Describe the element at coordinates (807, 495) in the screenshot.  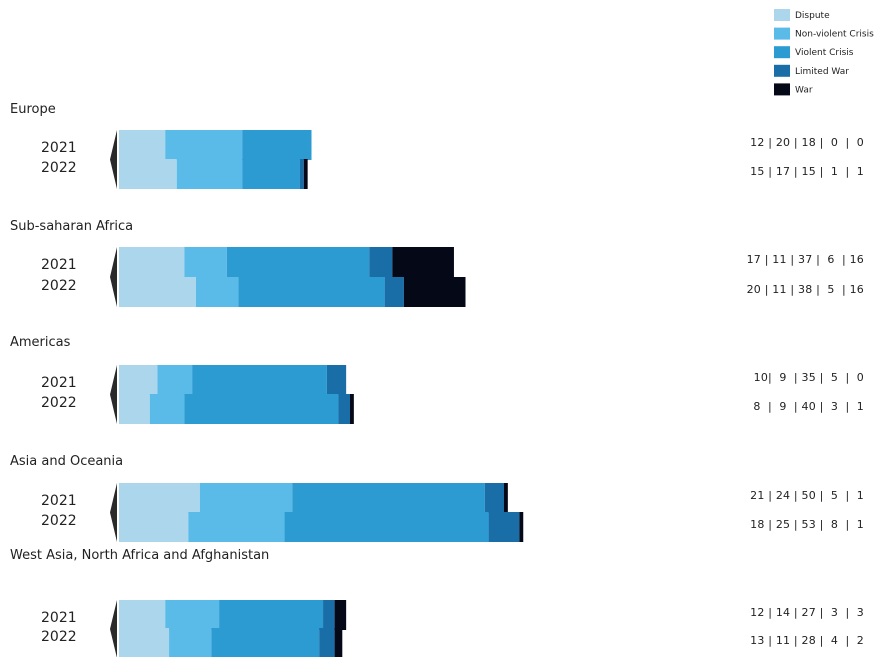
I see `value-label: 21 | 24 | 50 | 5 | 1` at that location.